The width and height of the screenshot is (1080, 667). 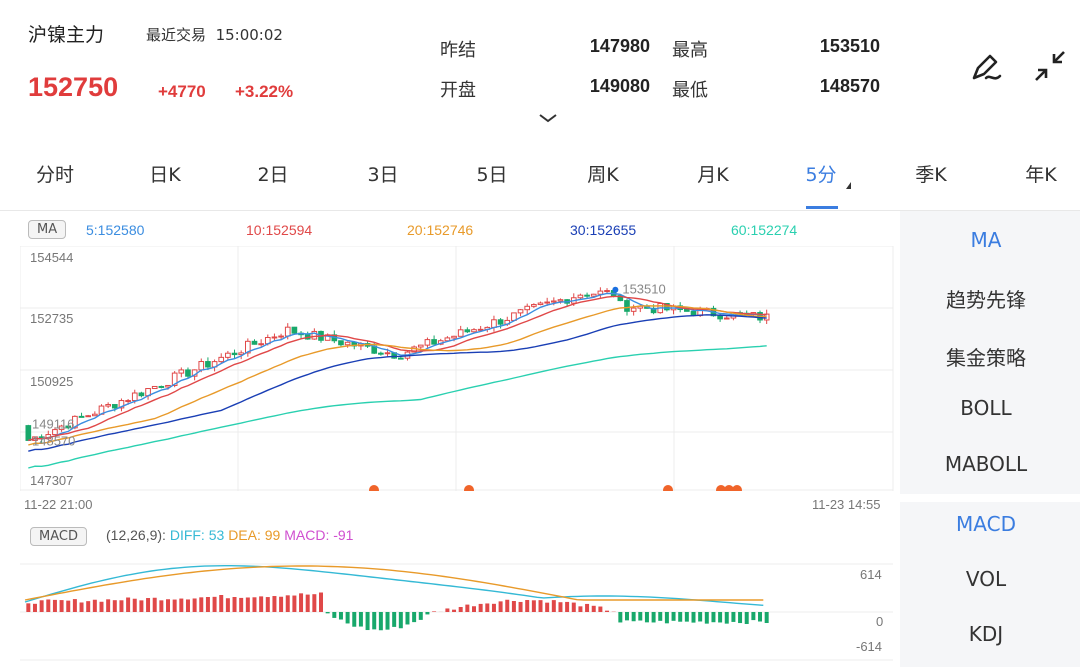 I want to click on tab-dropdown-caret-icon, so click(x=848, y=185).